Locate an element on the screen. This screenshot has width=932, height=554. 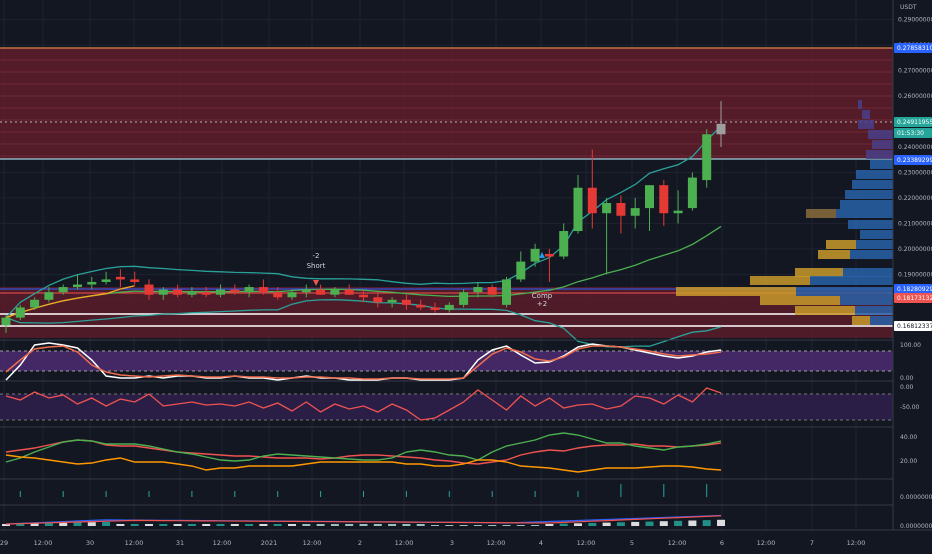
dmi-minus-line is located at coordinates (363, 452).